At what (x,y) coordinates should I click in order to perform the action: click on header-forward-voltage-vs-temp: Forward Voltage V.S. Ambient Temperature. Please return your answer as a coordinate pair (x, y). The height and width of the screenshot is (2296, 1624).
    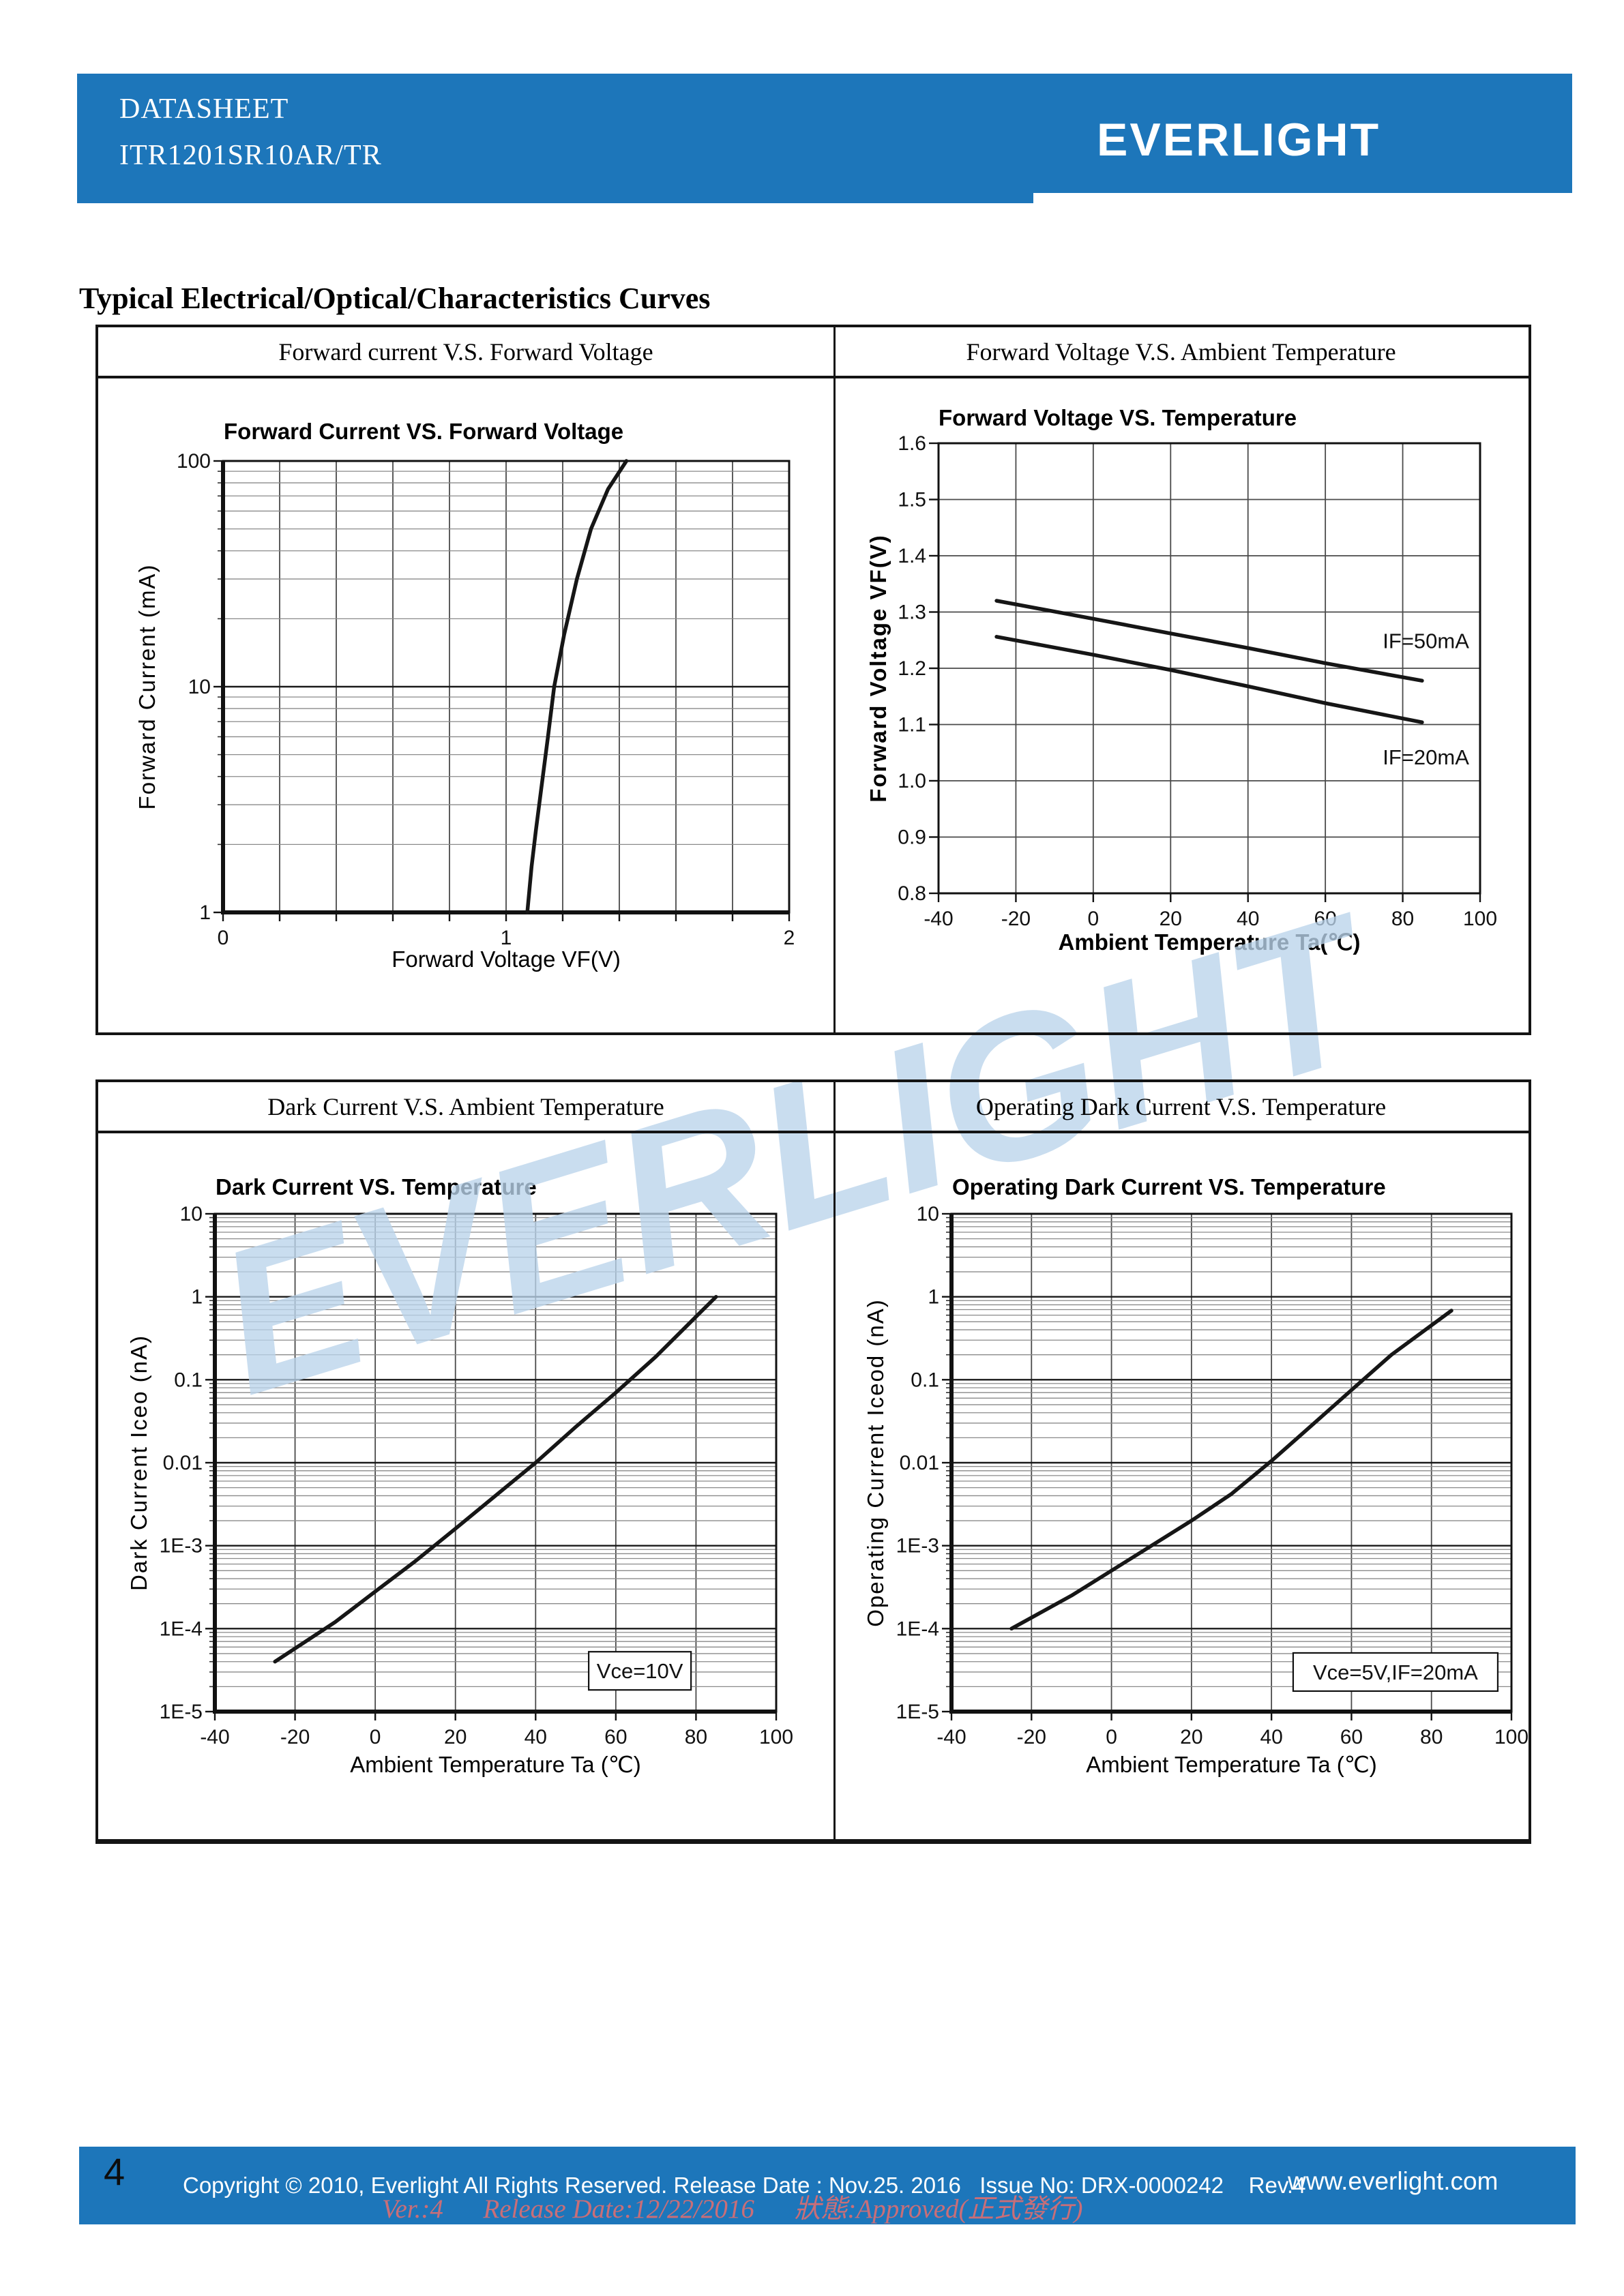
    Looking at the image, I should click on (1181, 352).